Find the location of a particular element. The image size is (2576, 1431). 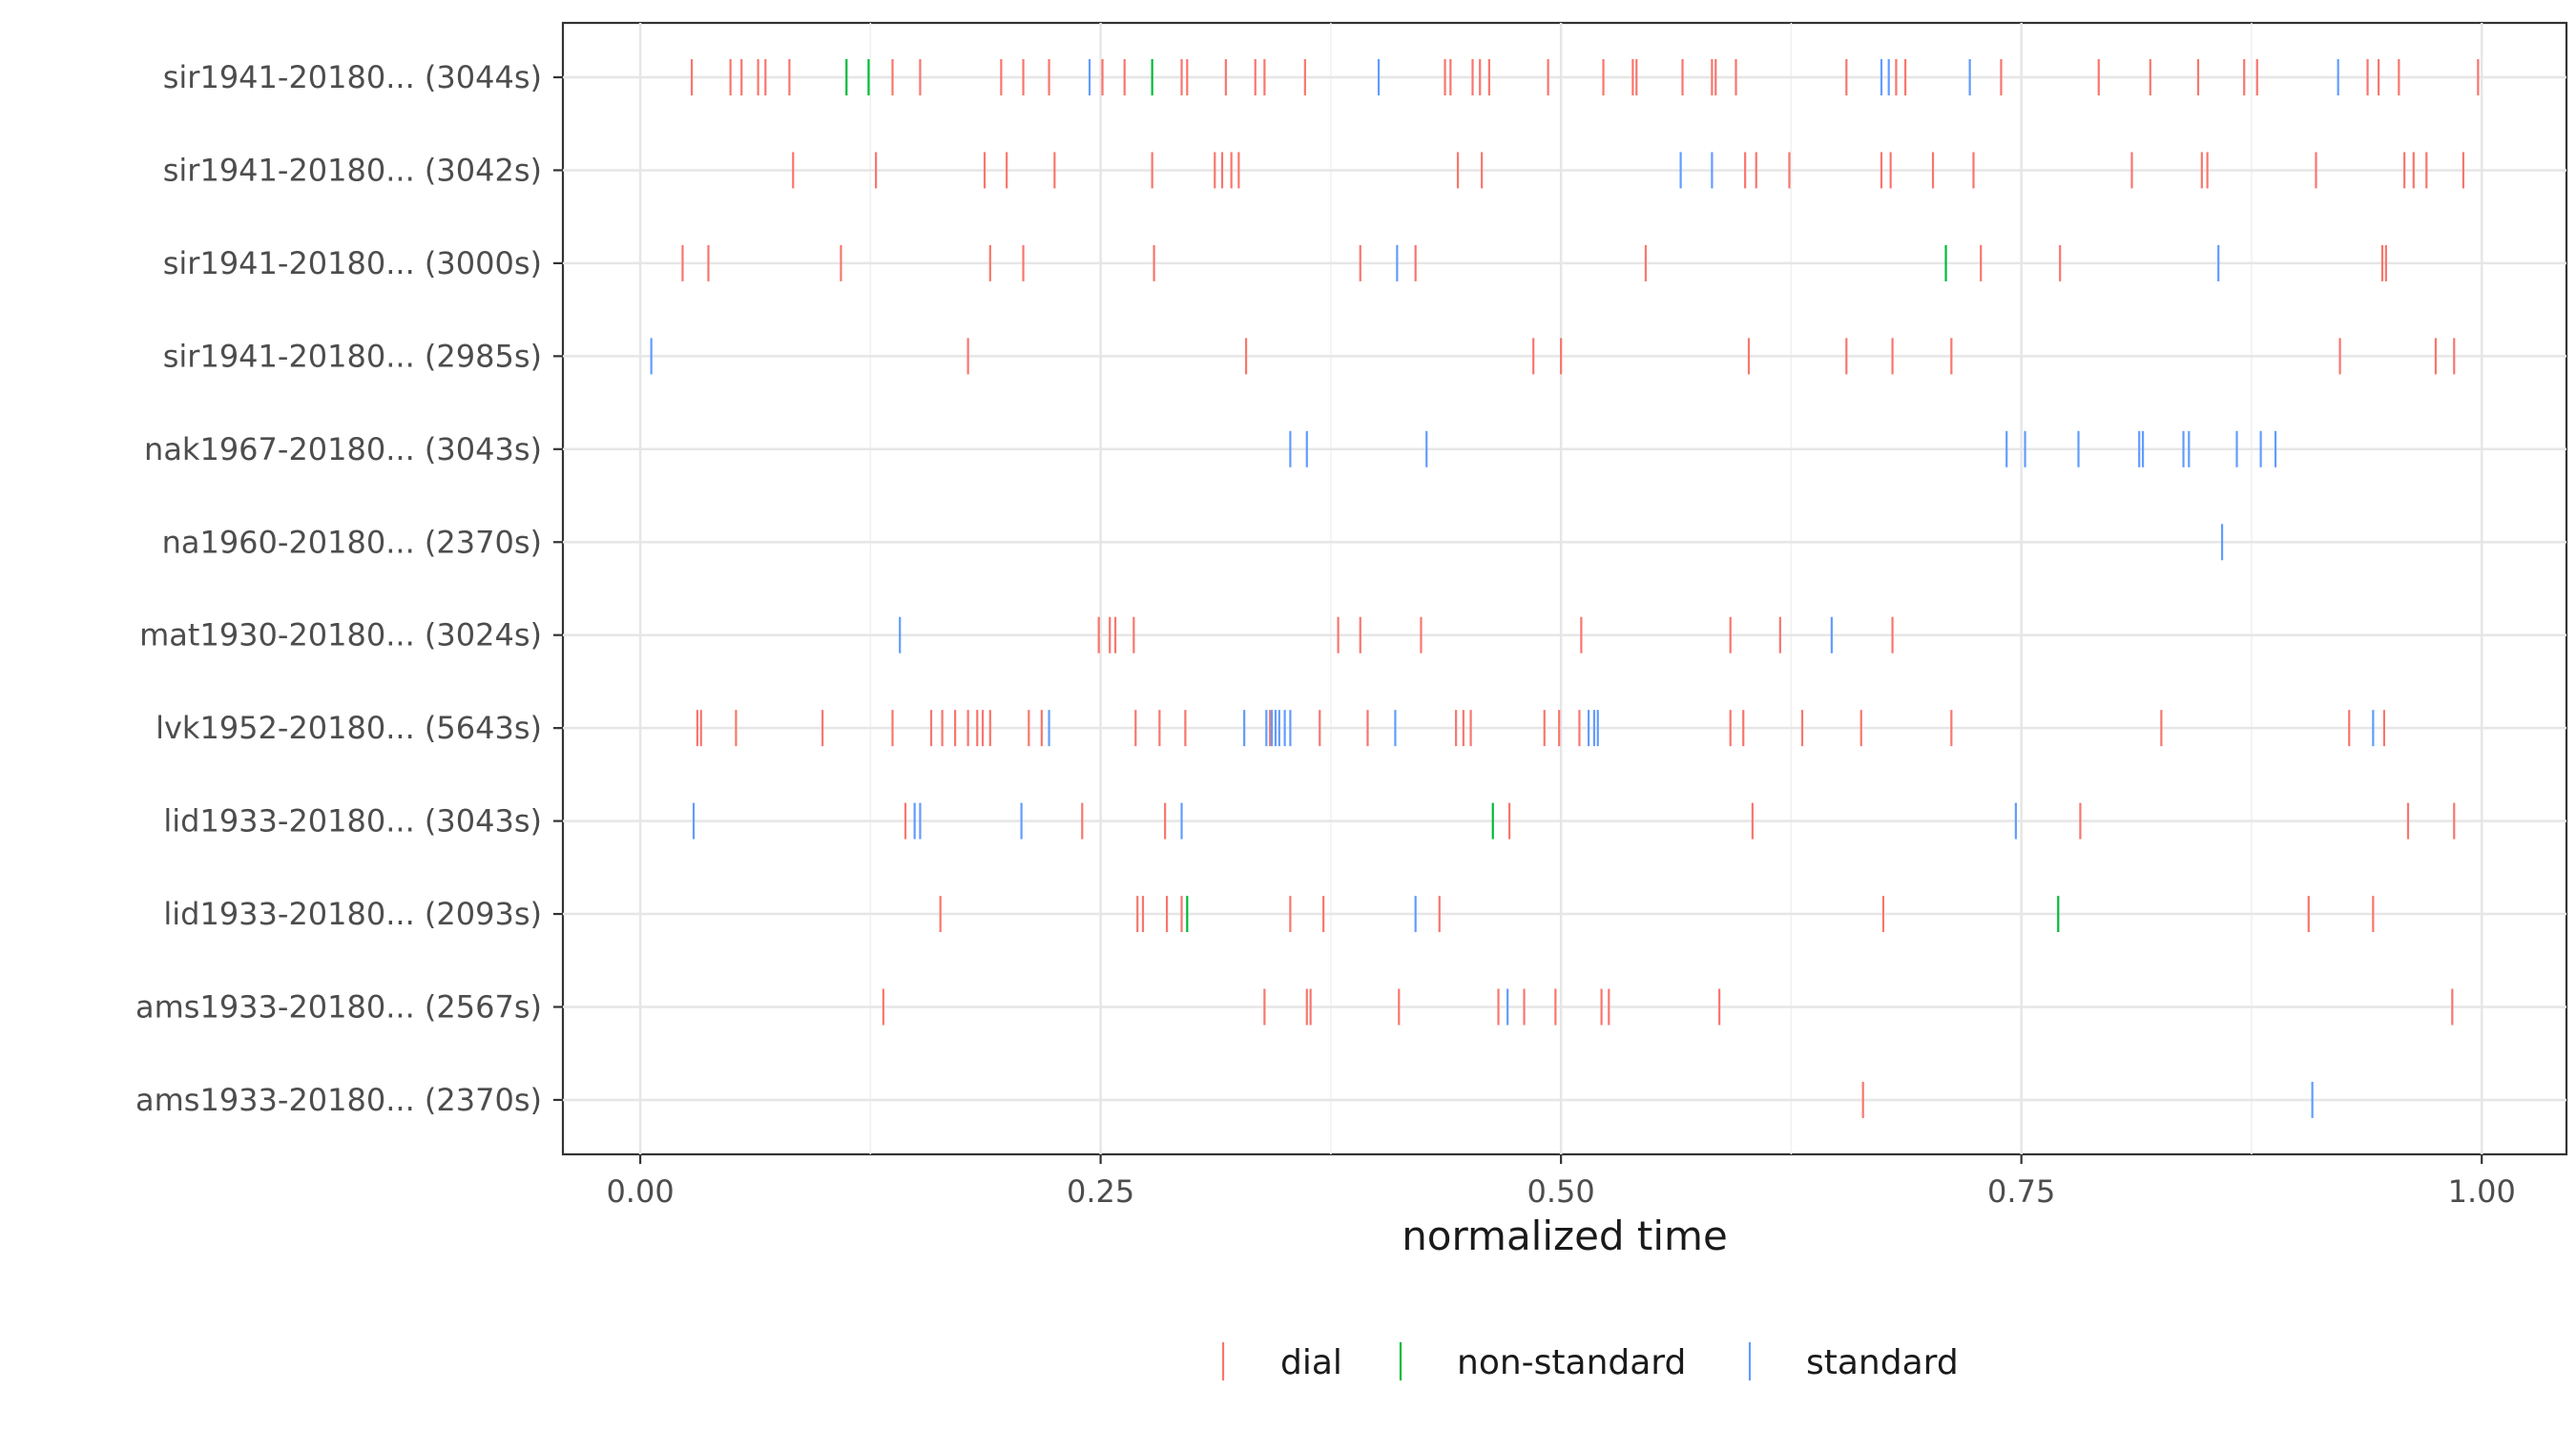

x-tick-label: 0.50 is located at coordinates (1561, 1191).